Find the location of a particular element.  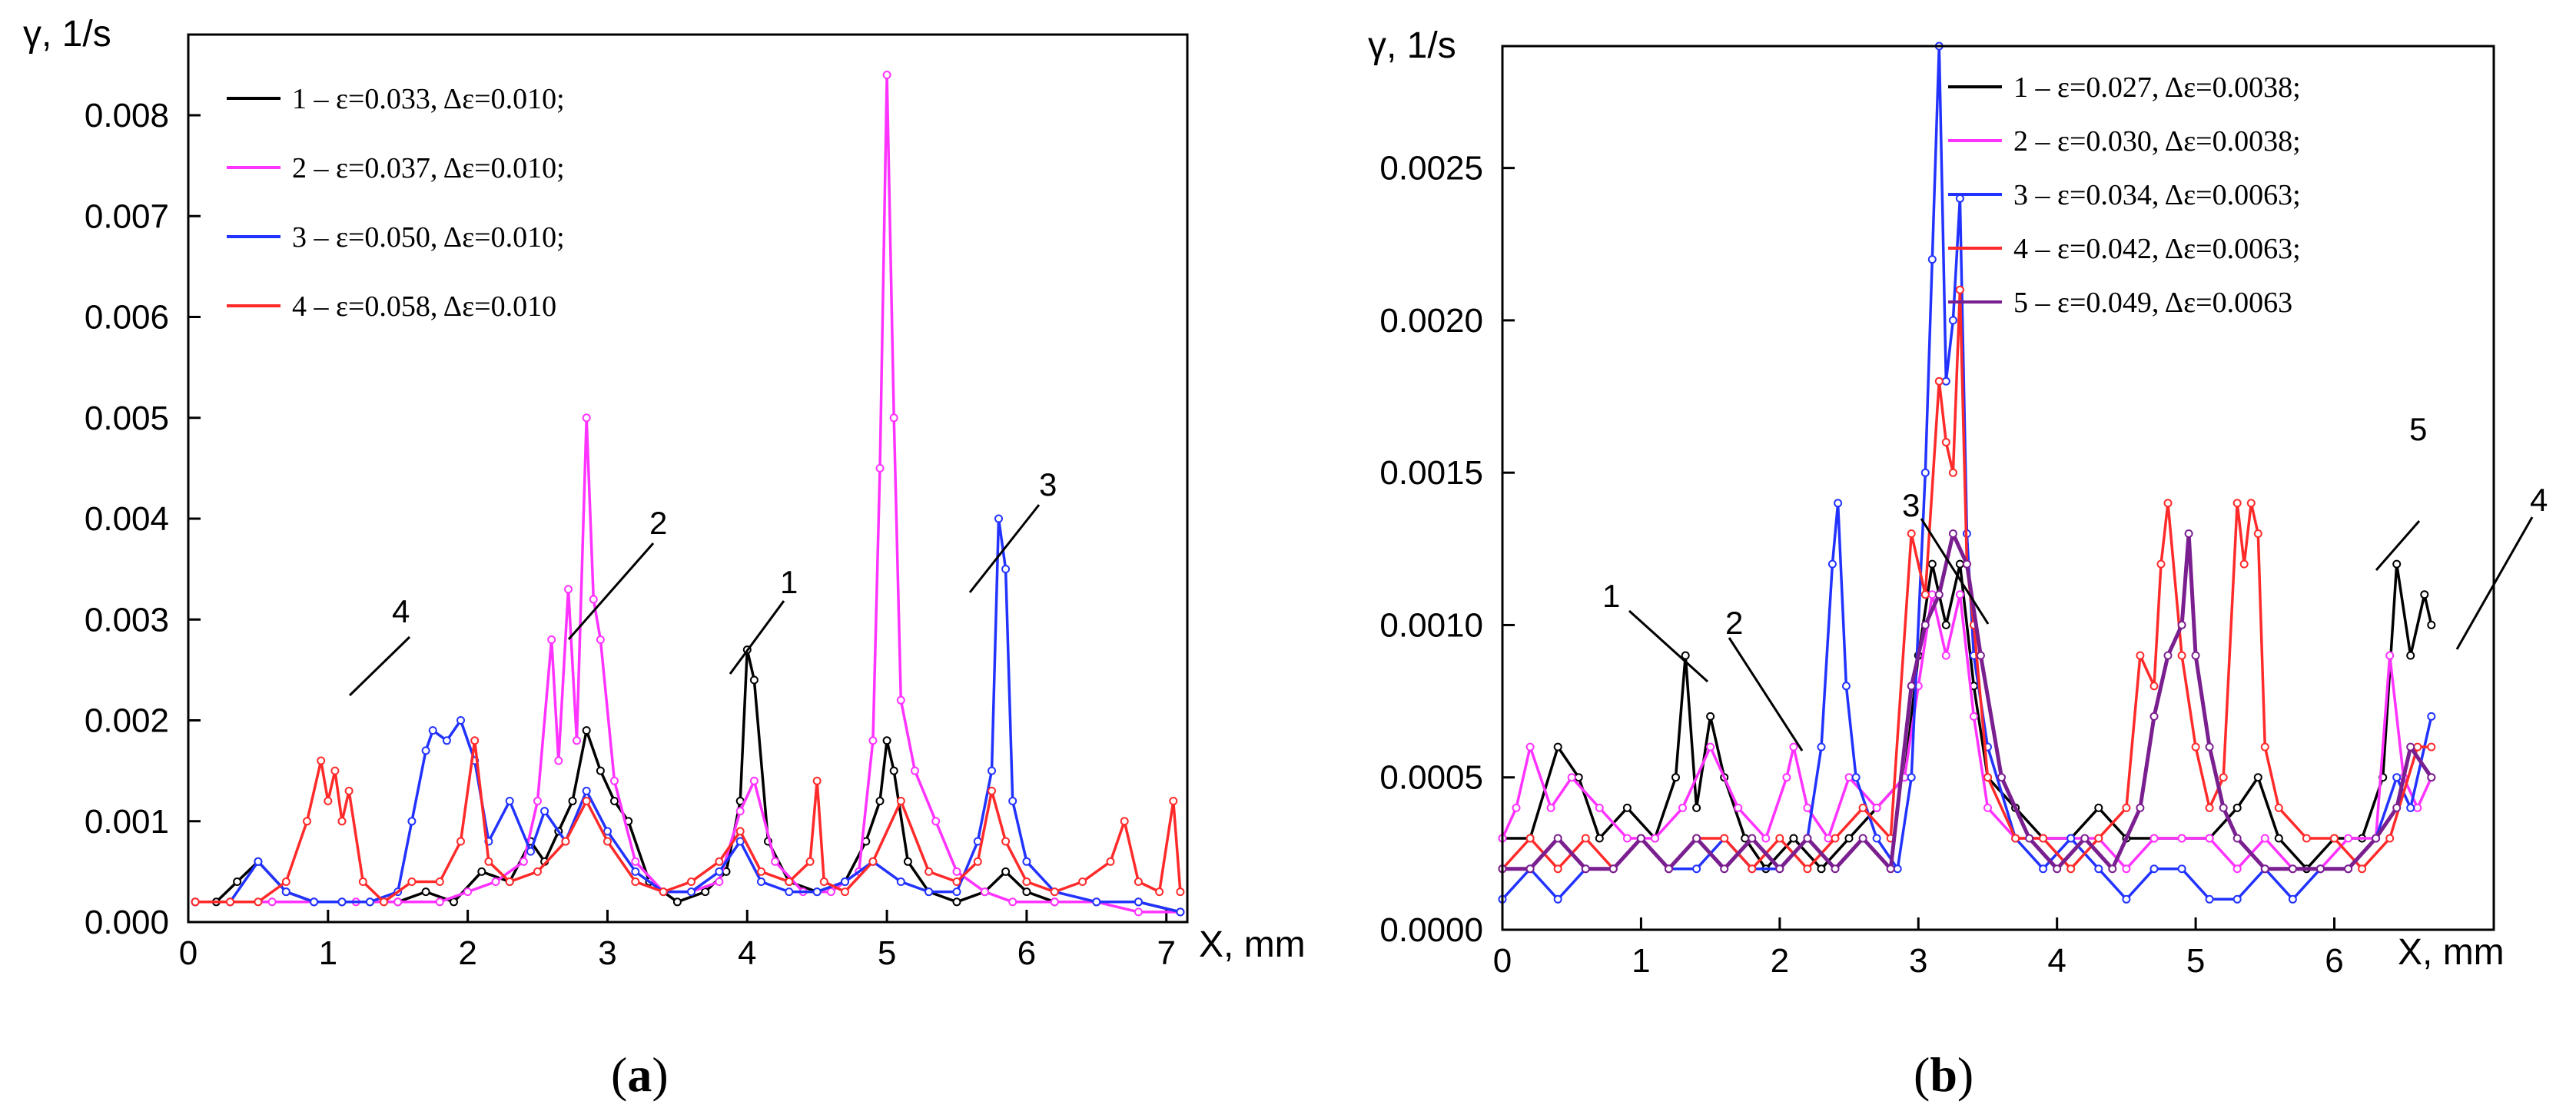

panel-a-y-tick-label-4: 0.004 is located at coordinates (127, 519).